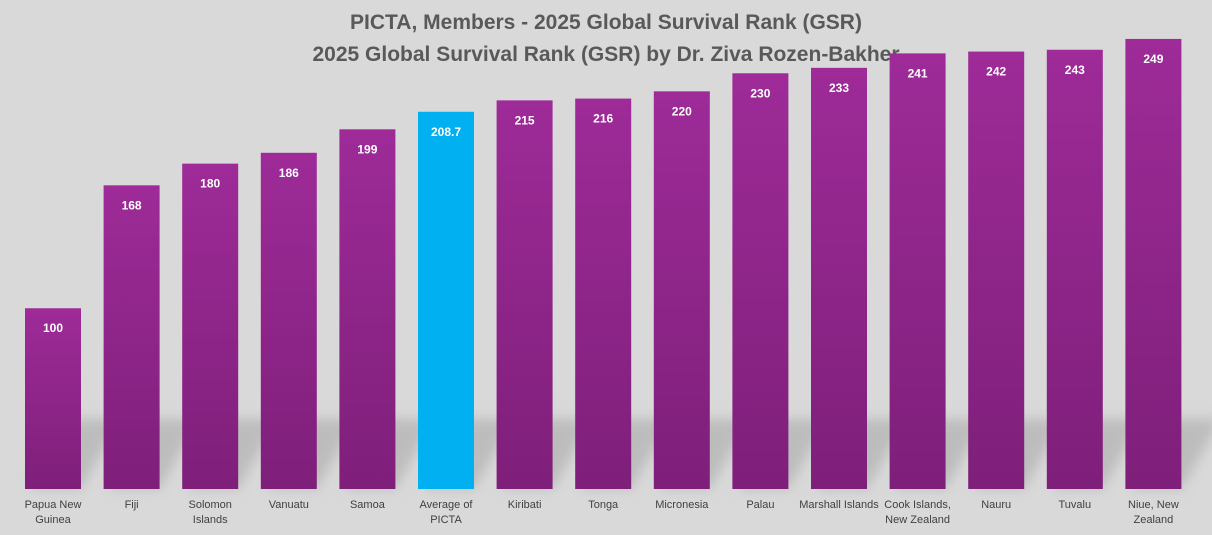  What do you see at coordinates (209, 512) in the screenshot?
I see `category-tick-label: Solomon Islands` at bounding box center [209, 512].